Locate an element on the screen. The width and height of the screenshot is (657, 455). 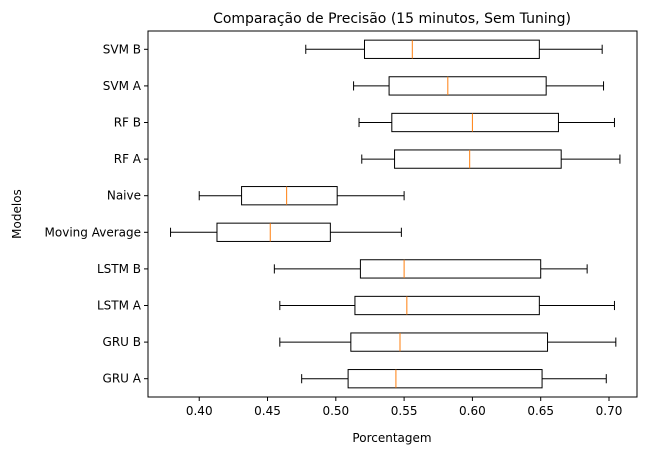
box-lstm-b is located at coordinates (430, 269).